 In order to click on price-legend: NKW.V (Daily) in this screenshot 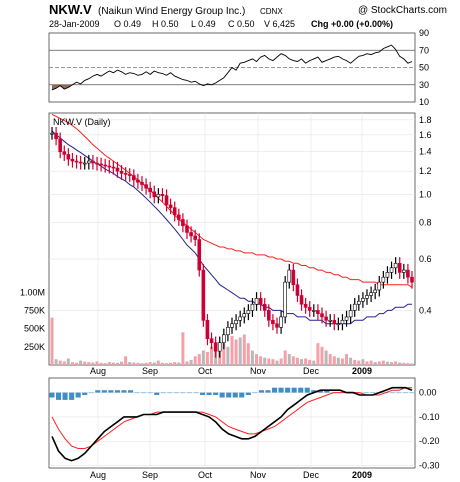, I will do `click(82, 122)`.